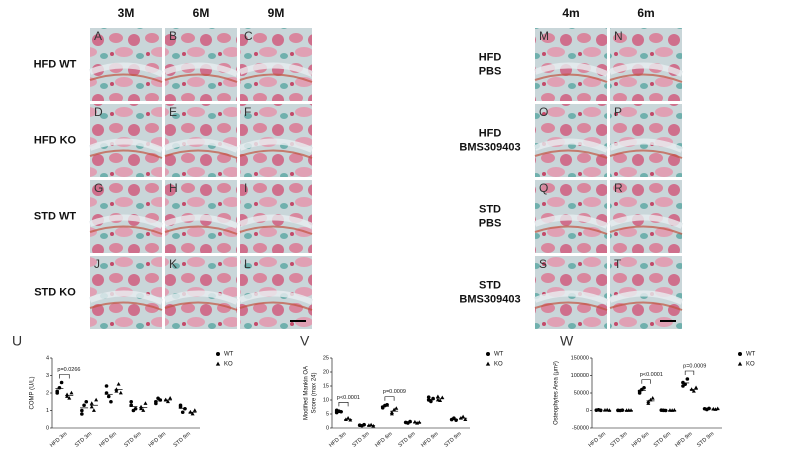 This screenshot has width=805, height=475. Describe the element at coordinates (98, 112) in the screenshot. I see `panel-letter: D` at that location.